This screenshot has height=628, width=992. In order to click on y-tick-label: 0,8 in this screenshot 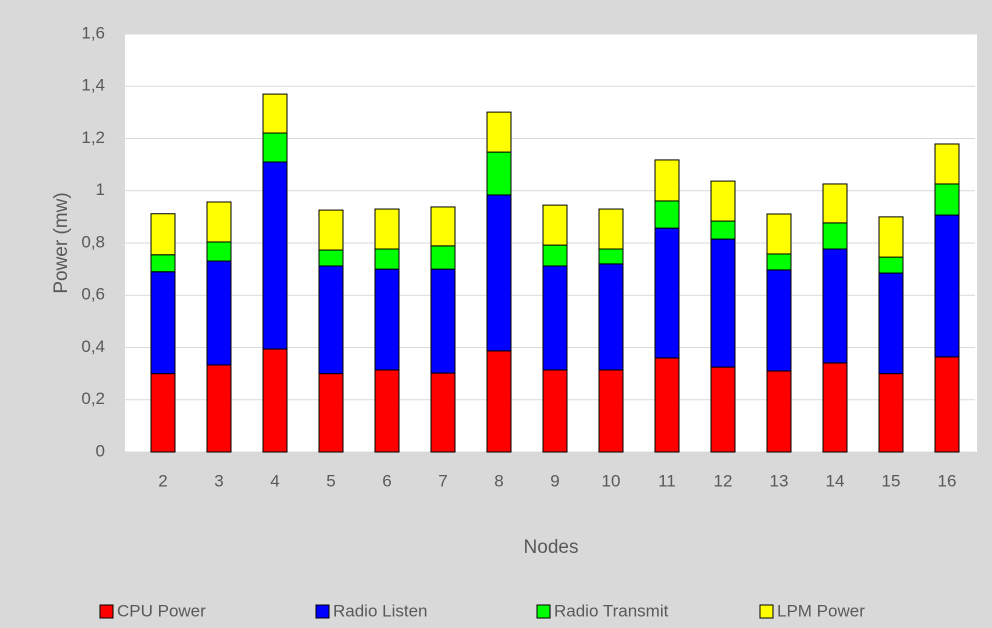, I will do `click(93, 241)`.